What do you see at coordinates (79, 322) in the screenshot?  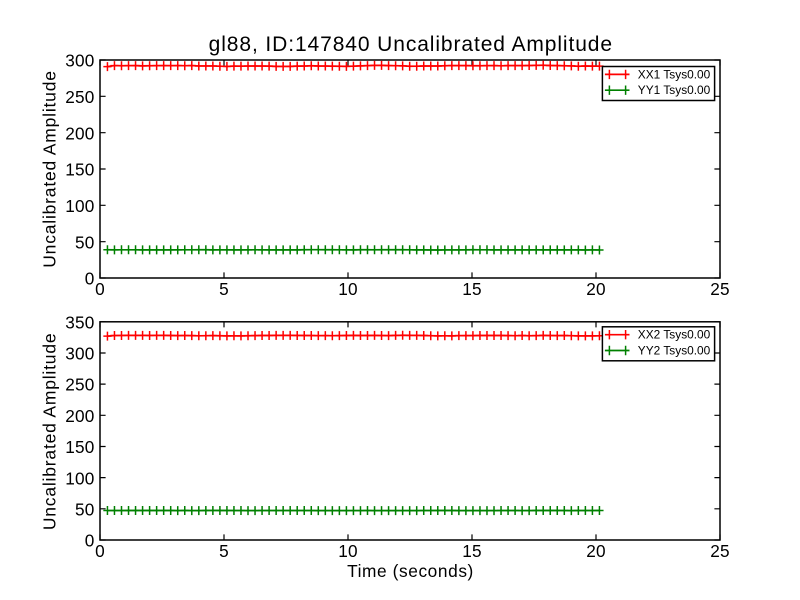 I see `svg-text: 350` at bounding box center [79, 322].